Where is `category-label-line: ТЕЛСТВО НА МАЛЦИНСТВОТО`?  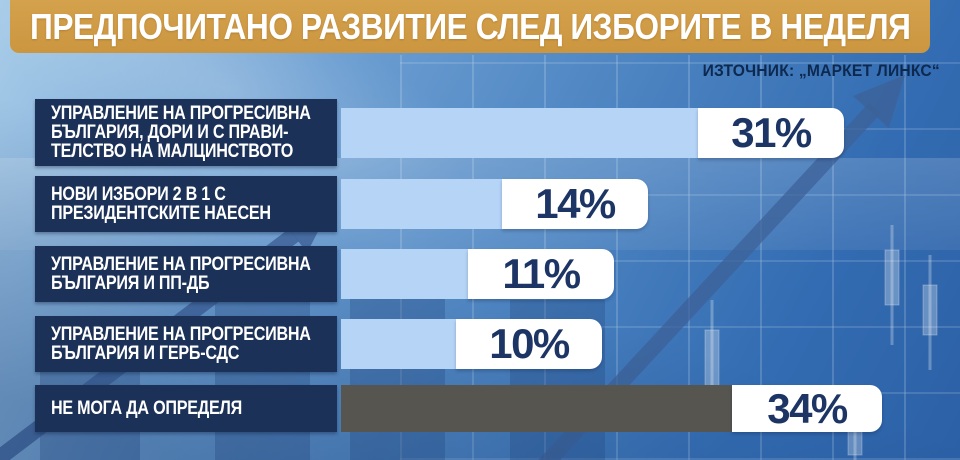
category-label-line: ТЕЛСТВО НА МАЛЦИНСТВОТО is located at coordinates (172, 151).